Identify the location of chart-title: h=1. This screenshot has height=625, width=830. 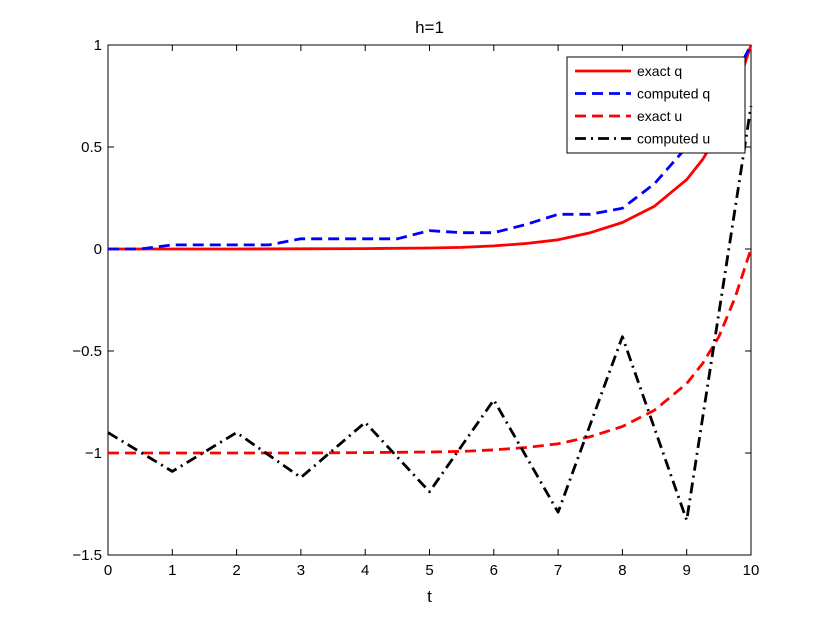
(429, 27).